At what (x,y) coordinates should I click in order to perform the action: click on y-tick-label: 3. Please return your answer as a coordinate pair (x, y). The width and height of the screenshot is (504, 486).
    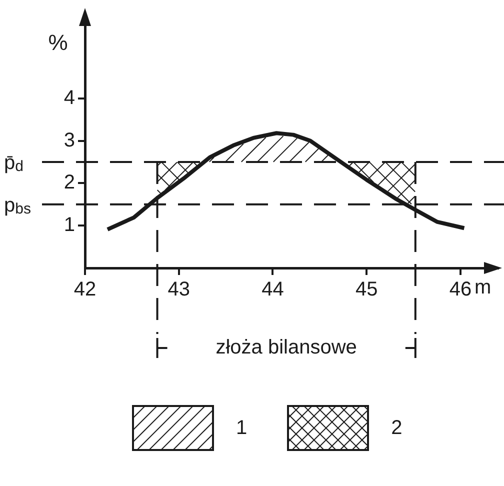
    Looking at the image, I should click on (69, 140).